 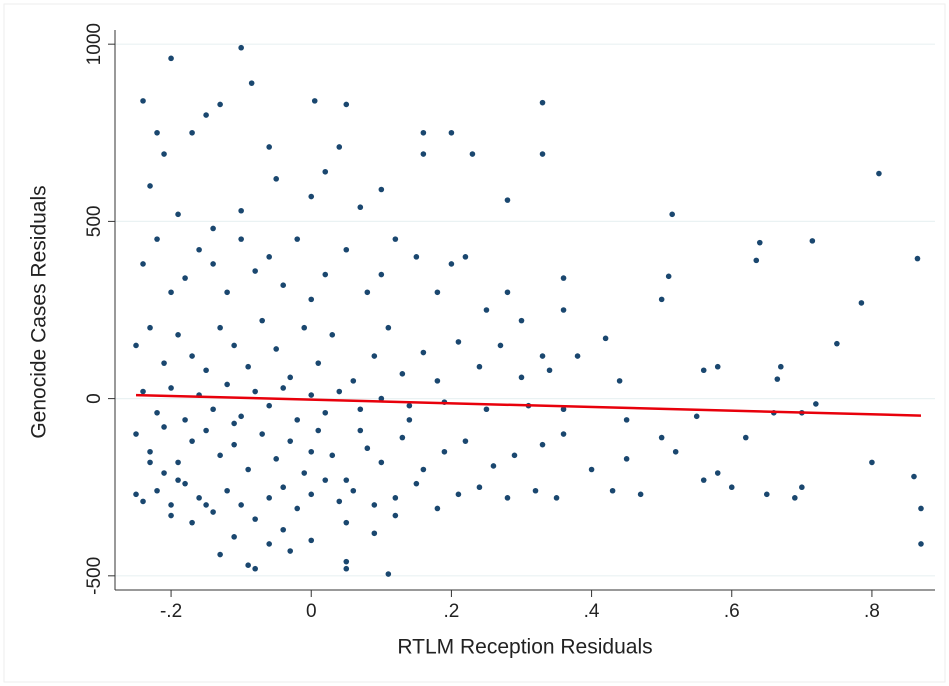 What do you see at coordinates (732, 611) in the screenshot?
I see `x-tick-label: .6` at bounding box center [732, 611].